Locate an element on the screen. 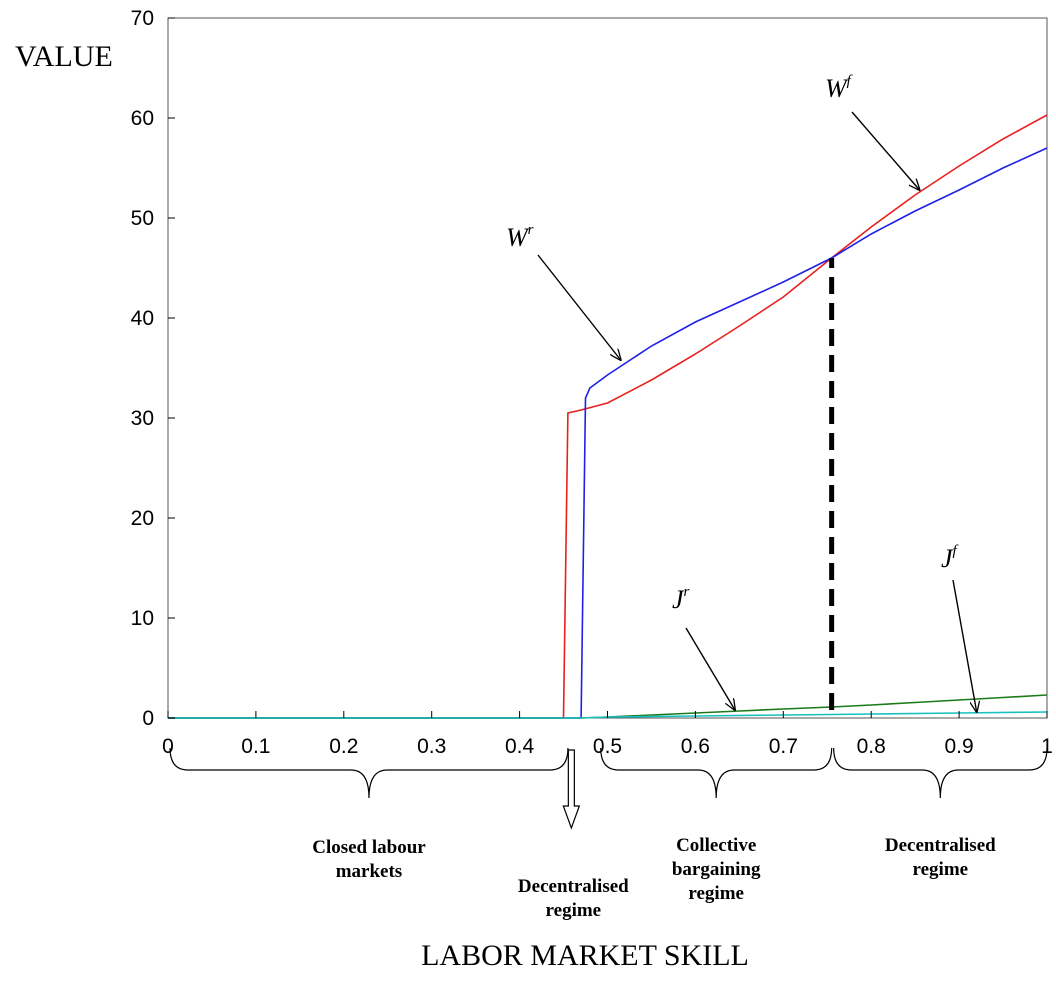 The width and height of the screenshot is (1056, 992). y-tick-label: 40 is located at coordinates (142, 318).